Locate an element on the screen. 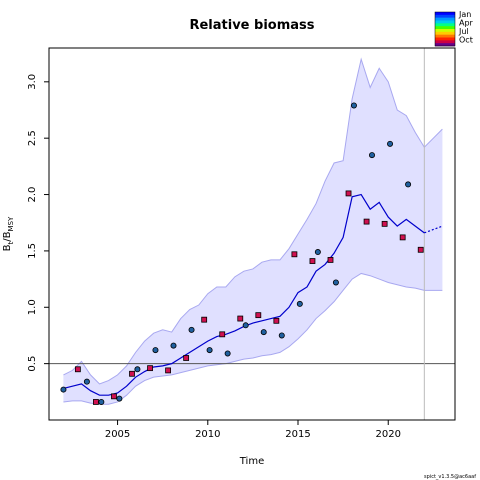 This screenshot has width=480, height=480. y-axis-label-sub1: t is located at coordinates (11, 242).